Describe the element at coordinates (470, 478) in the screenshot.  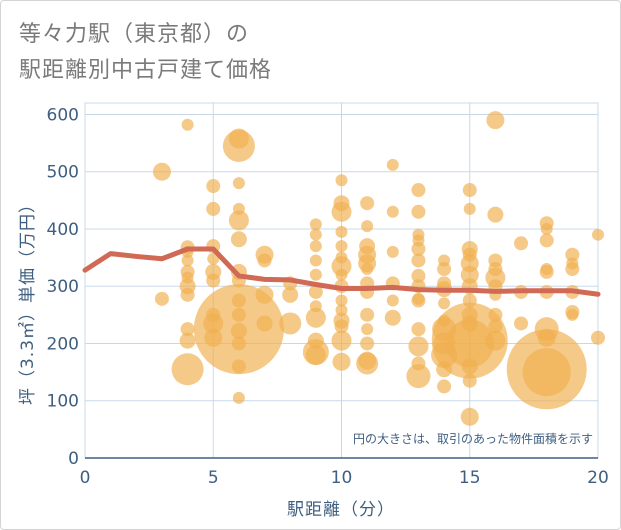
I see `x-tick-label: 15` at that location.